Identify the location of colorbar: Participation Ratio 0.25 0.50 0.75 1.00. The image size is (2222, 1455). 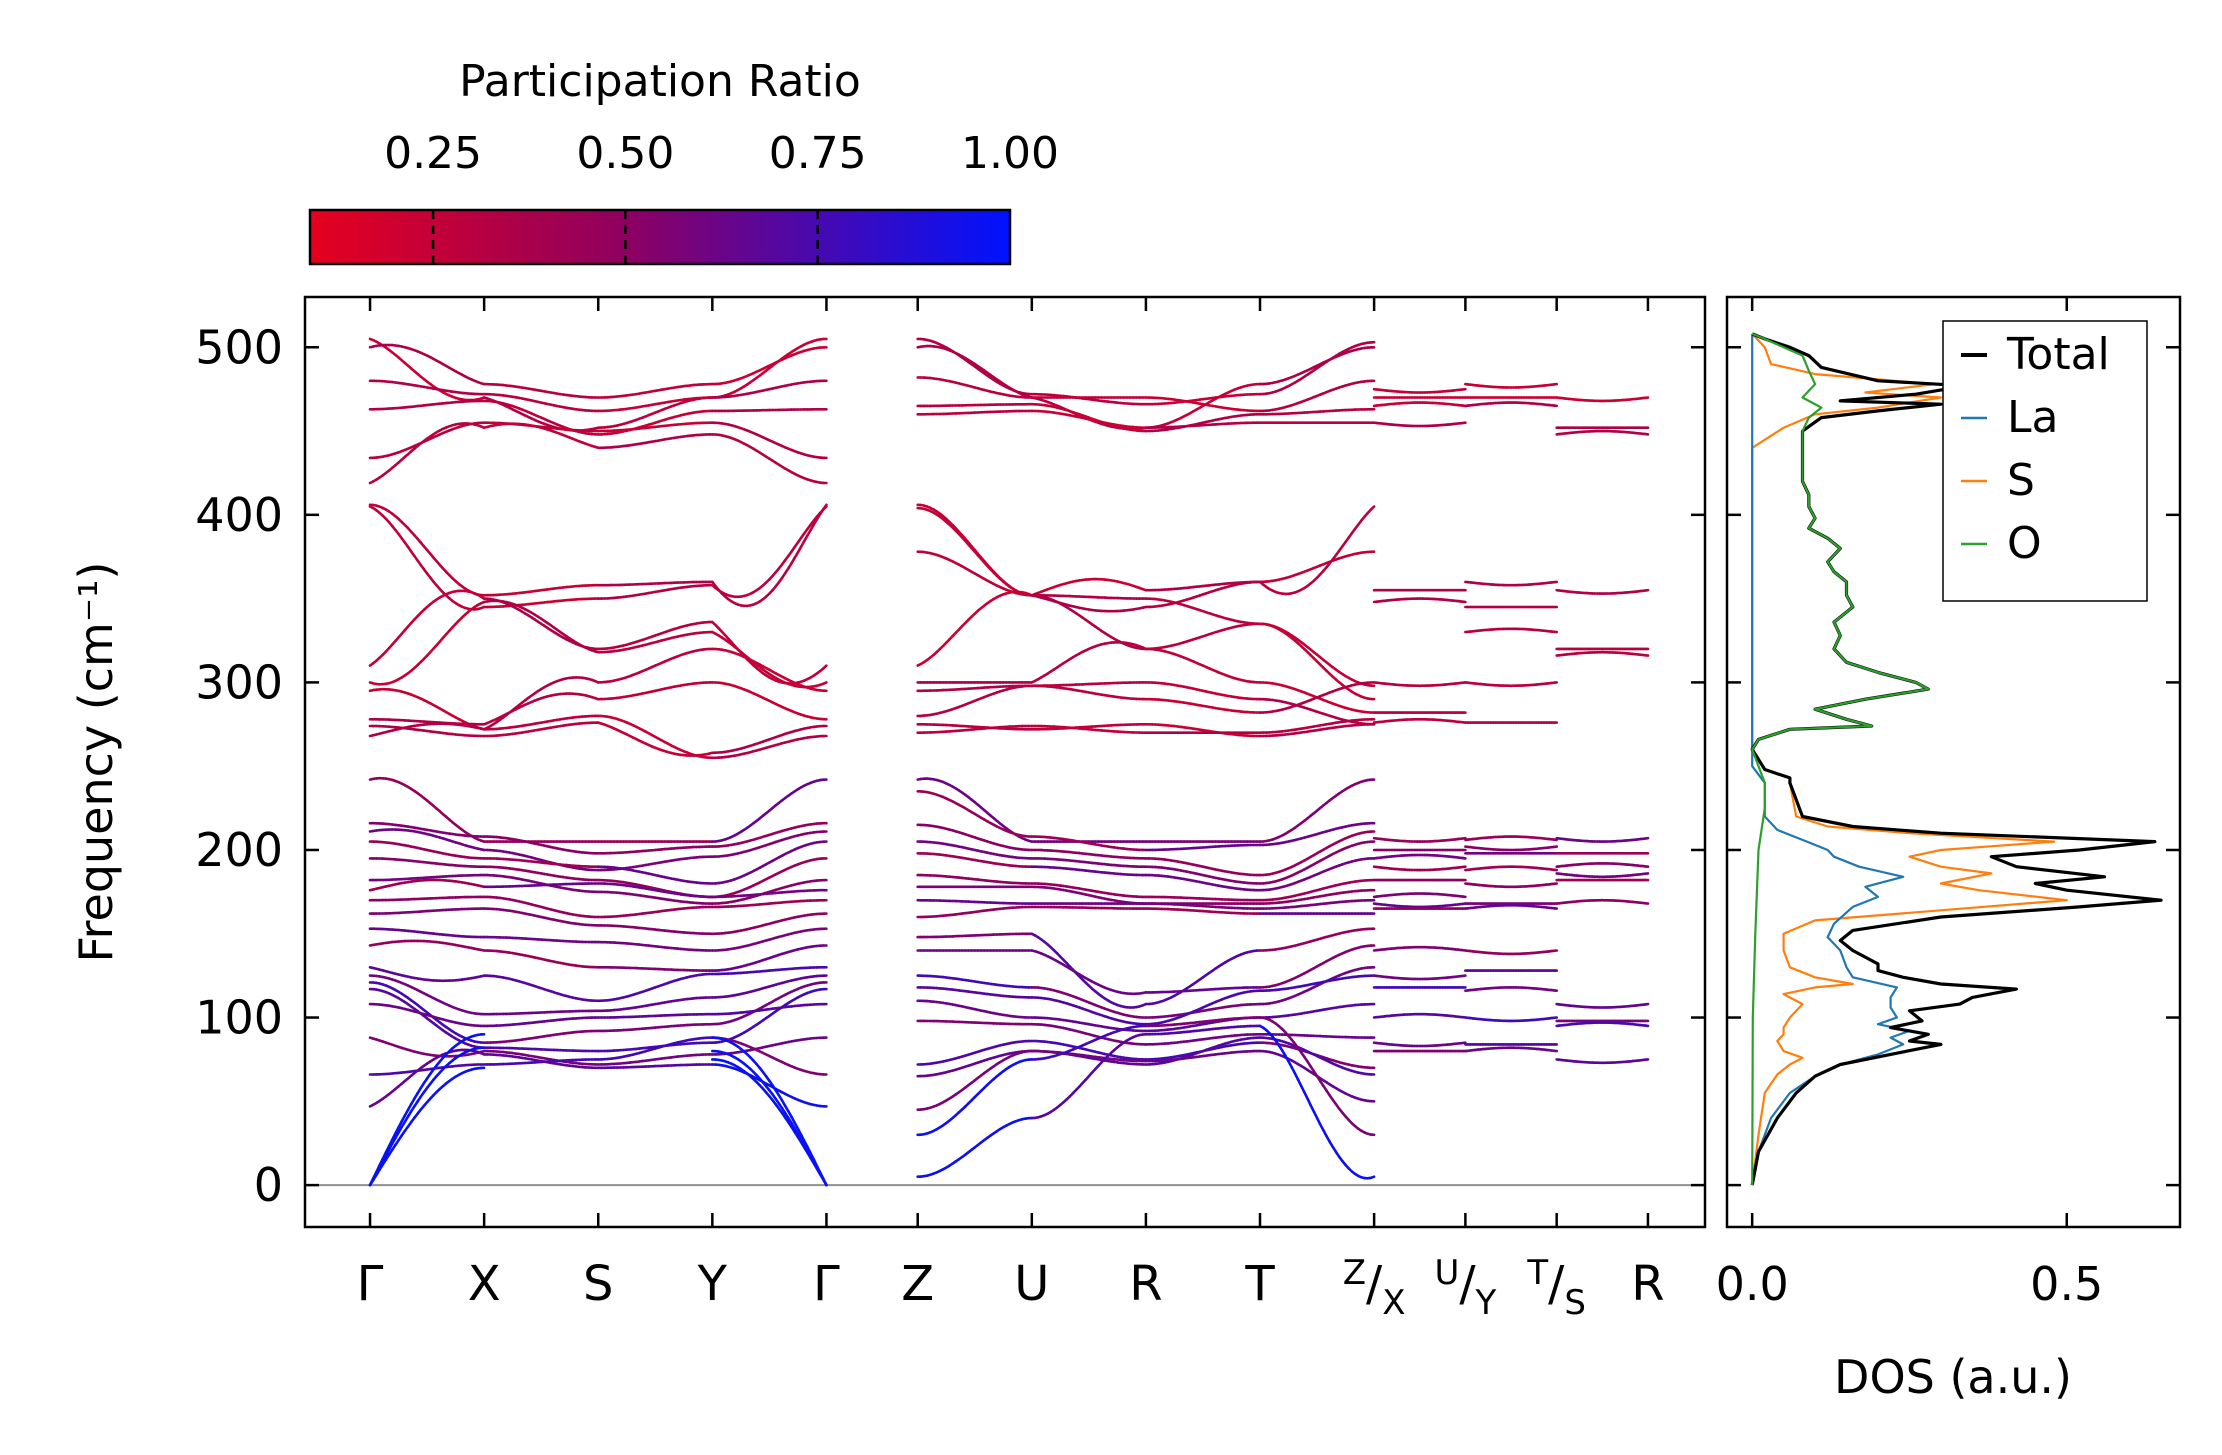
(683, 161).